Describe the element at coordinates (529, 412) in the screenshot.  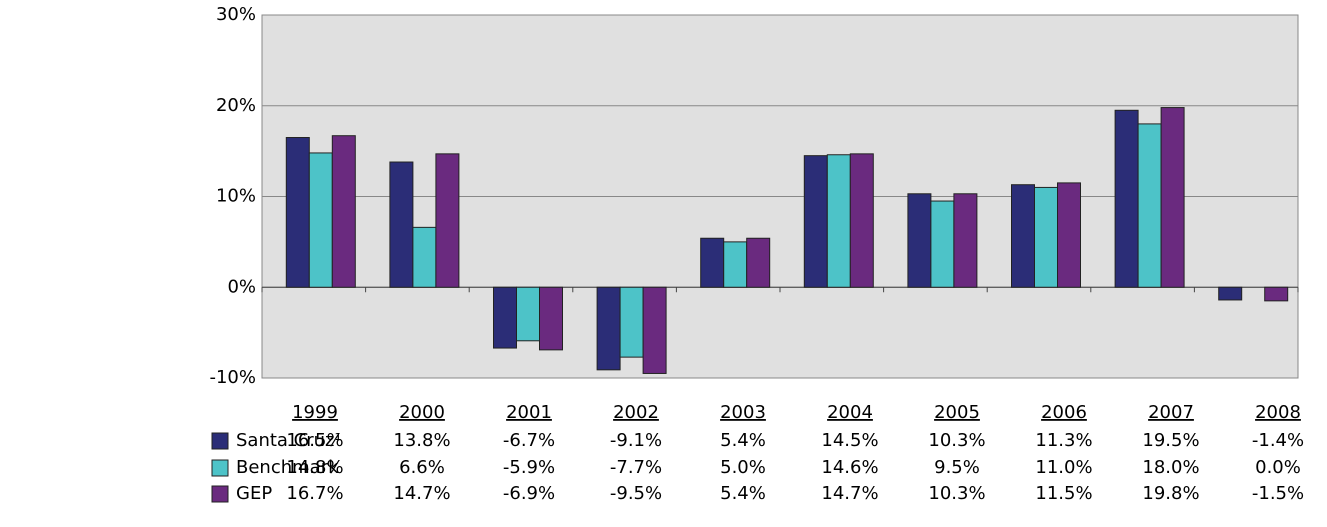
I see `x-tick-label: 2001` at that location.